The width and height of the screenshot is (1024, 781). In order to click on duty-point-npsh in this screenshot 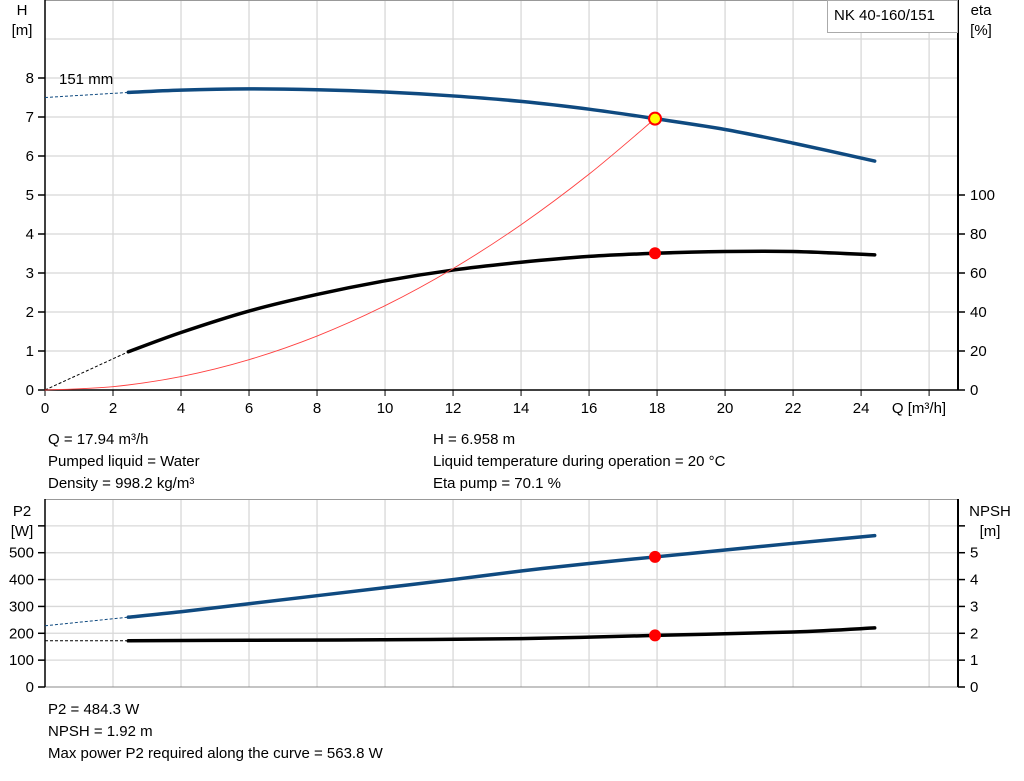, I will do `click(655, 635)`.